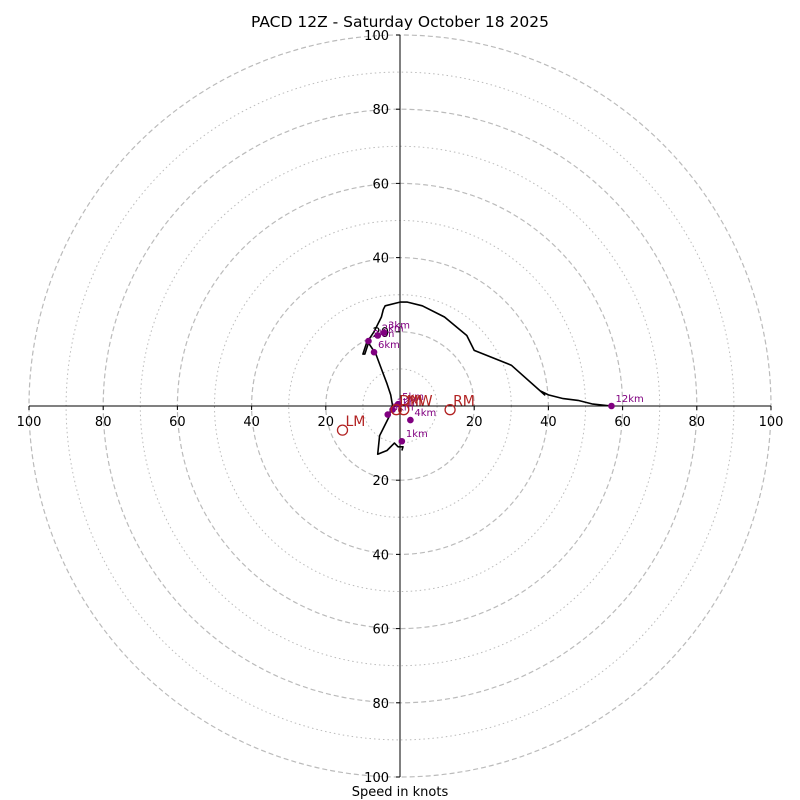  I want to click on height-marker-label: 4km, so click(425, 413).